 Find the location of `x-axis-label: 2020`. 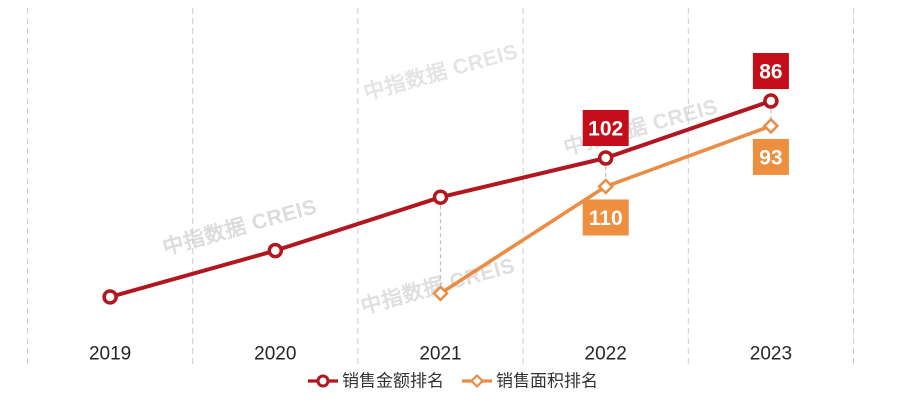

x-axis-label: 2020 is located at coordinates (275, 354).